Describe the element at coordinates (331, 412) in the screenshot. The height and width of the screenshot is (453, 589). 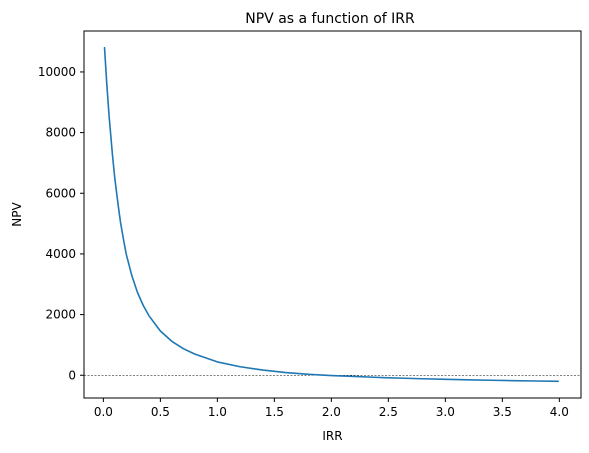
I see `x-tick-label: 2.0` at that location.